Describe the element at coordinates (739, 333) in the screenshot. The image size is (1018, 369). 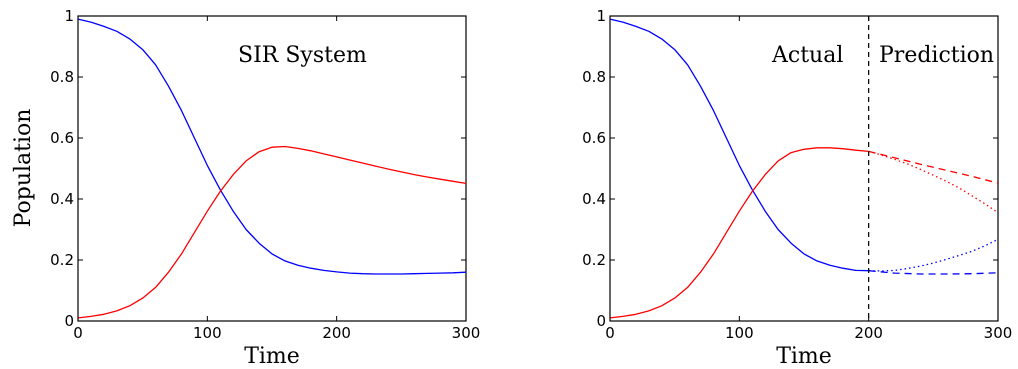
I see `right-x-tick-label: 100` at that location.